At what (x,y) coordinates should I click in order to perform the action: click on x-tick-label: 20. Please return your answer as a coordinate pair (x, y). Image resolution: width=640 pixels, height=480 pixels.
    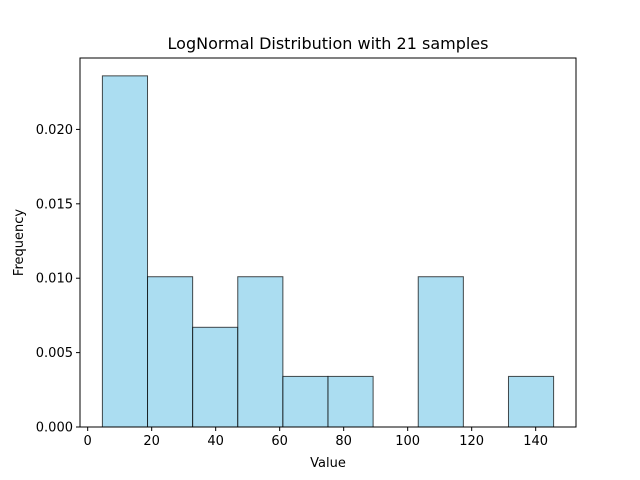
    Looking at the image, I should click on (151, 441).